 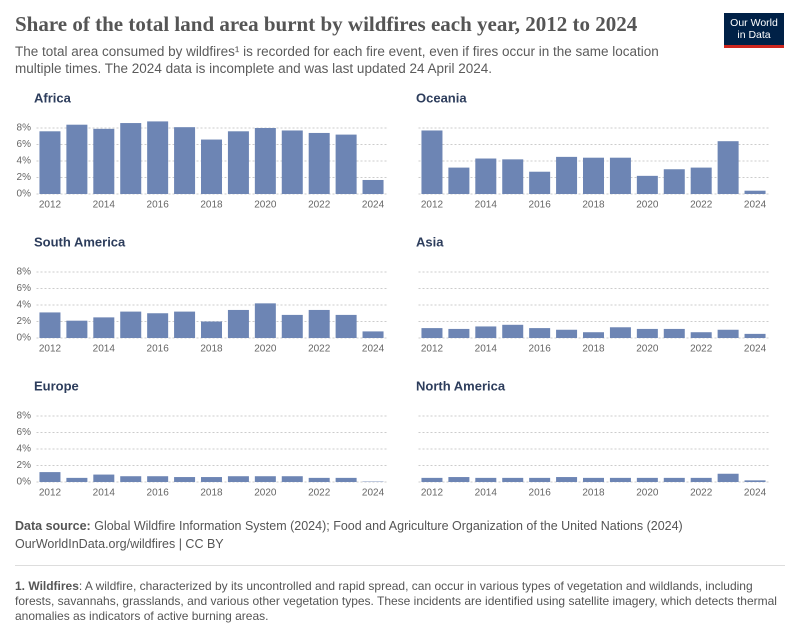 I want to click on panel-title: Europe, so click(x=56, y=385).